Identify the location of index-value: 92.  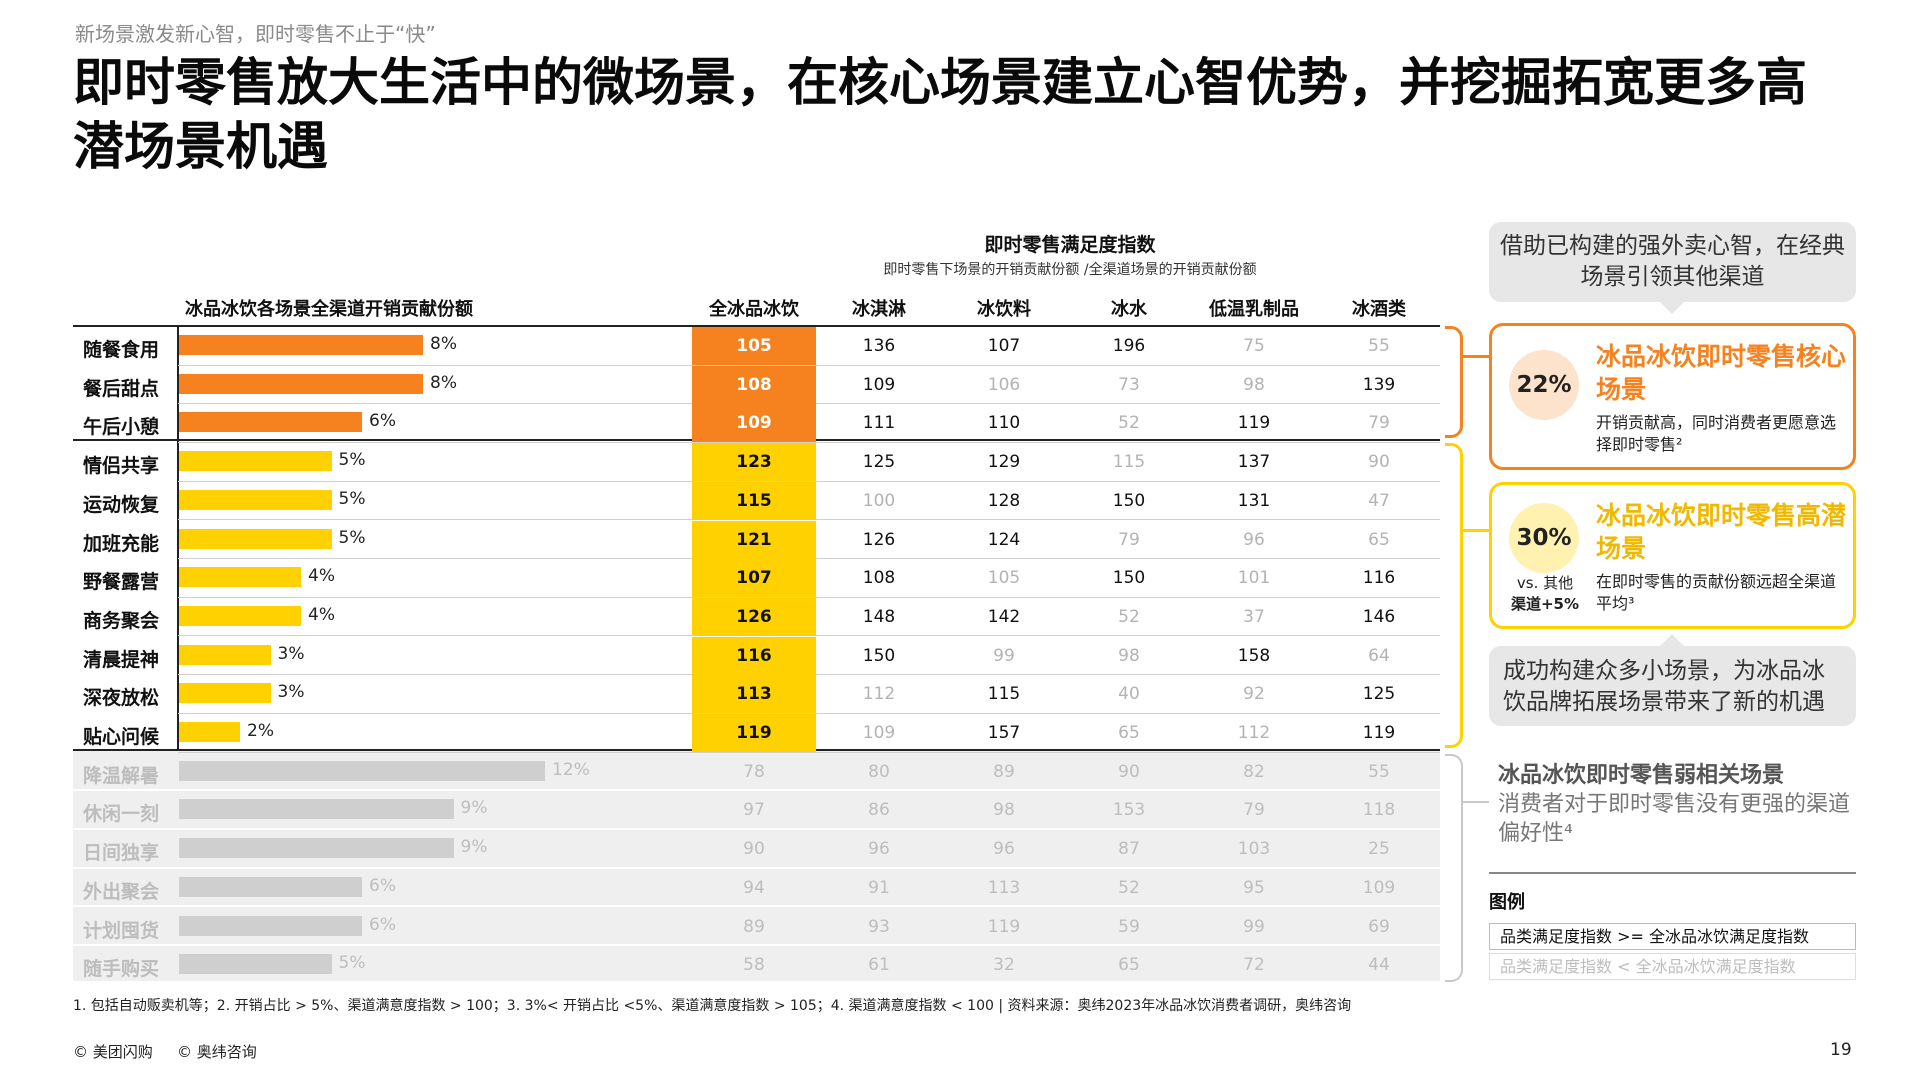
(1254, 694).